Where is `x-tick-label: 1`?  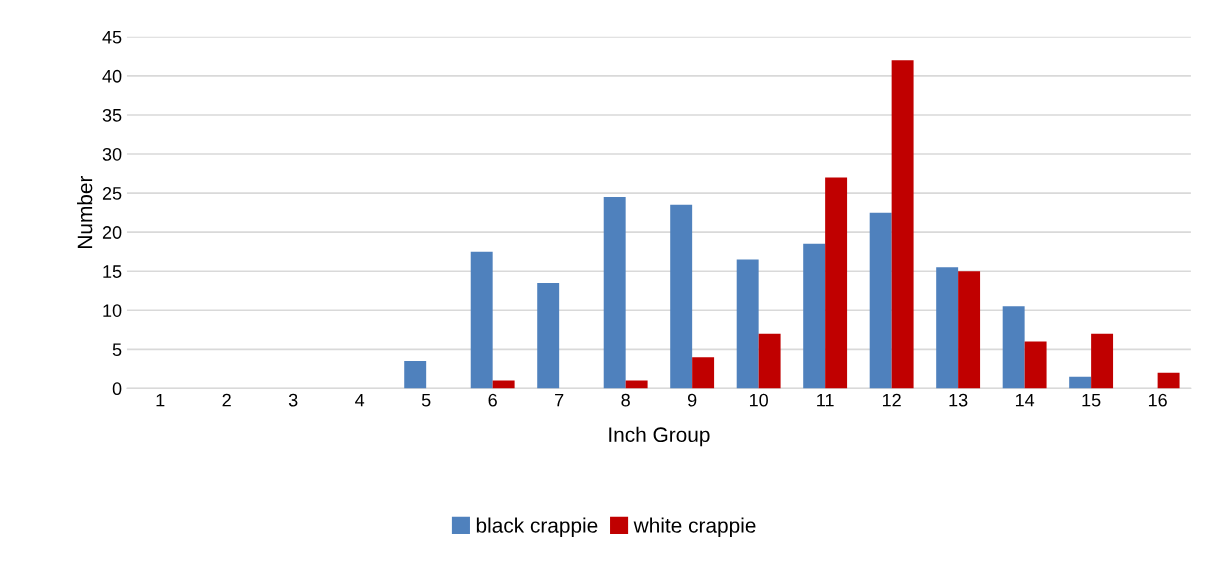
x-tick-label: 1 is located at coordinates (160, 400).